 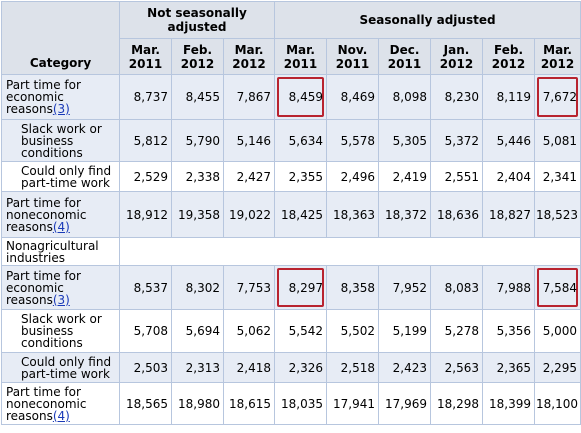 I want to click on month-header: Mar. 2011, so click(x=145, y=56).